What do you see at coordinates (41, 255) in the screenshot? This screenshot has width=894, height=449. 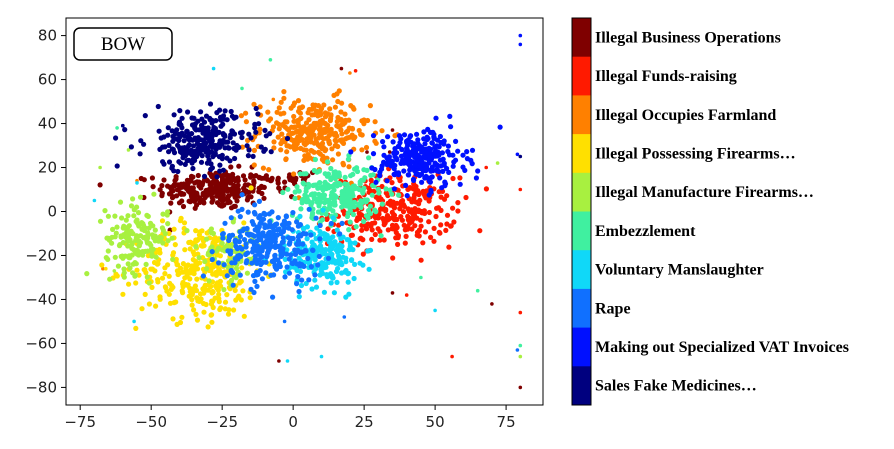 I see `y-tick-label: −20` at bounding box center [41, 255].